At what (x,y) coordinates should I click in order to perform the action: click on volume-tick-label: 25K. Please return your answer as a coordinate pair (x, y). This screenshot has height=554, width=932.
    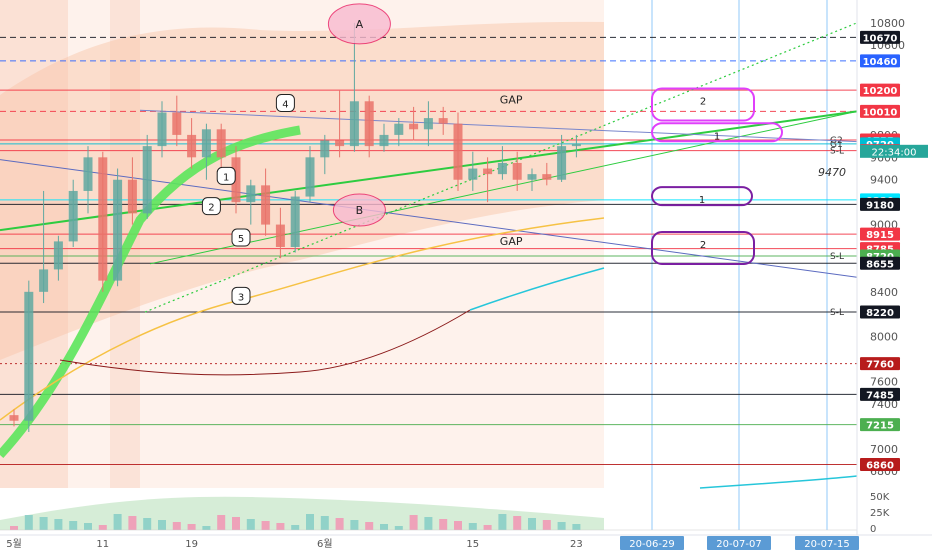
    Looking at the image, I should click on (880, 513).